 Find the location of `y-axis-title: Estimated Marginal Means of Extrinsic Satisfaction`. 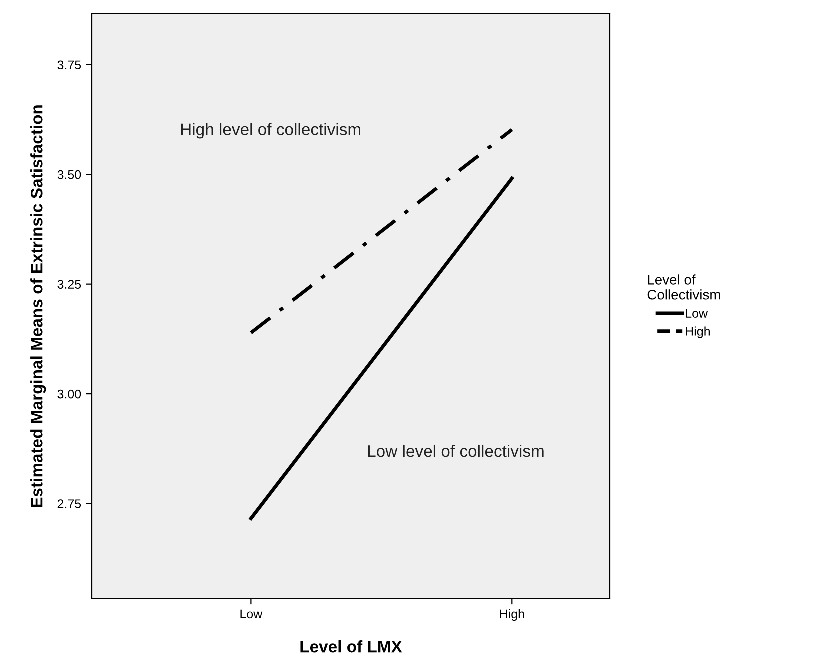

y-axis-title: Estimated Marginal Means of Extrinsic Satisfaction is located at coordinates (38, 307).